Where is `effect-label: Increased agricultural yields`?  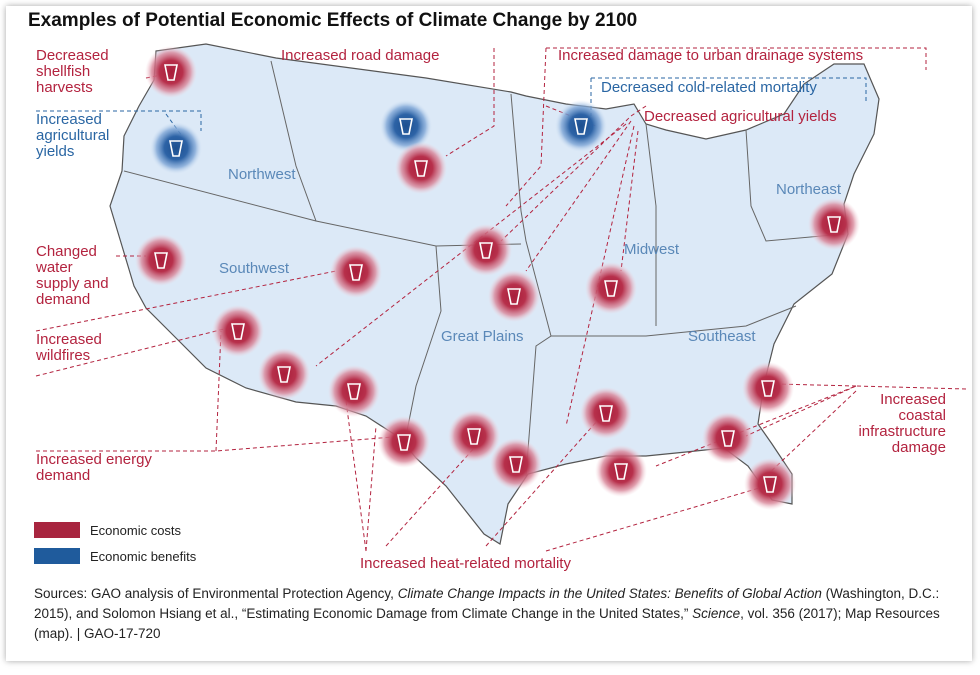
effect-label: Increased agricultural yields is located at coordinates (72, 135).